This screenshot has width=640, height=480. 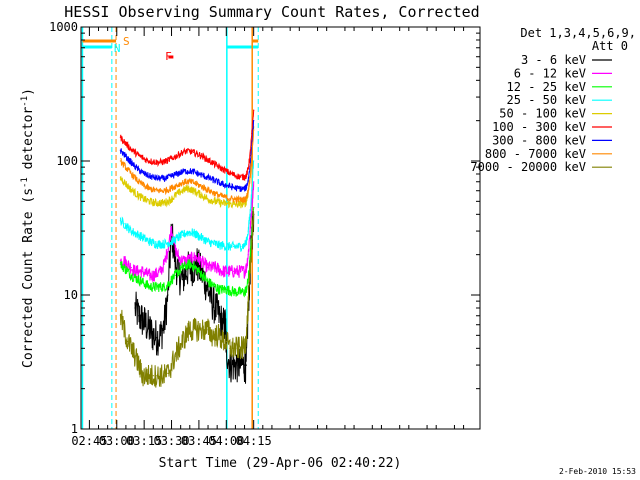 What do you see at coordinates (539, 127) in the screenshot?
I see `legend-entry-label: 100 - 300 keV` at bounding box center [539, 127].